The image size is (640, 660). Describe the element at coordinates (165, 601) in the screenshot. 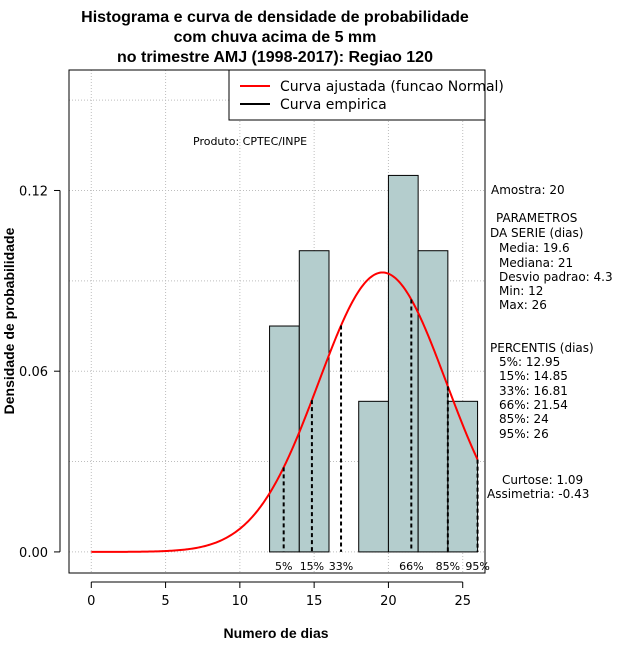

I see `x-tick-label: 5` at that location.